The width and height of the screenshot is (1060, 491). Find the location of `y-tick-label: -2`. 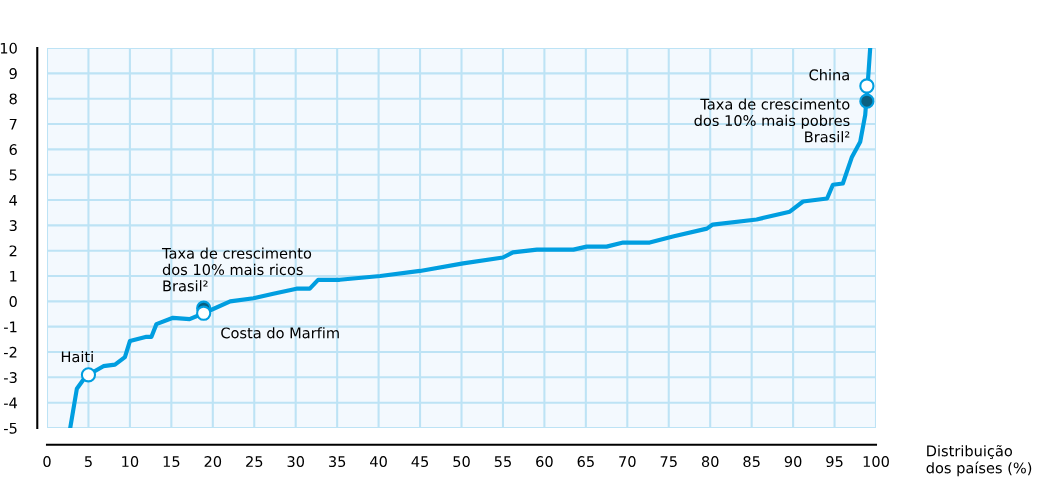

y-tick-label: -2 is located at coordinates (10, 352).